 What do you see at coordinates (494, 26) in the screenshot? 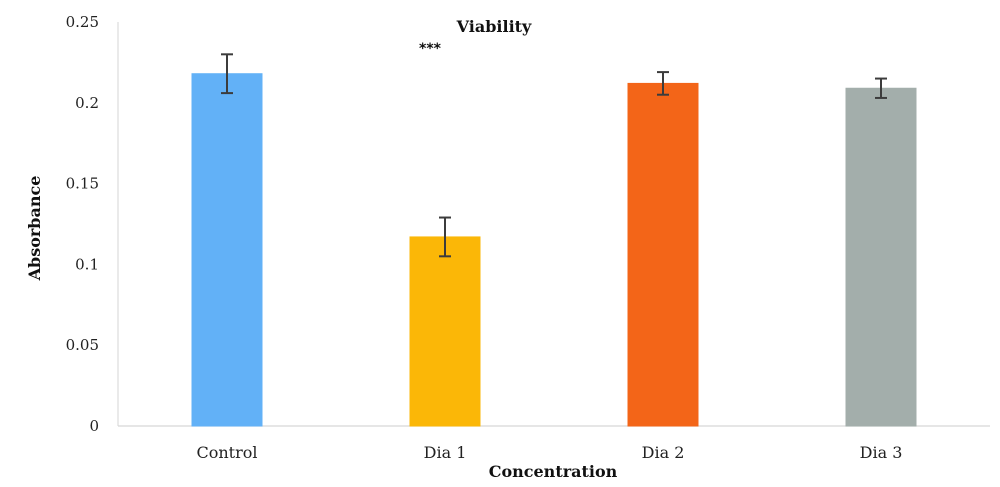
I see `chart-title: Viability` at bounding box center [494, 26].